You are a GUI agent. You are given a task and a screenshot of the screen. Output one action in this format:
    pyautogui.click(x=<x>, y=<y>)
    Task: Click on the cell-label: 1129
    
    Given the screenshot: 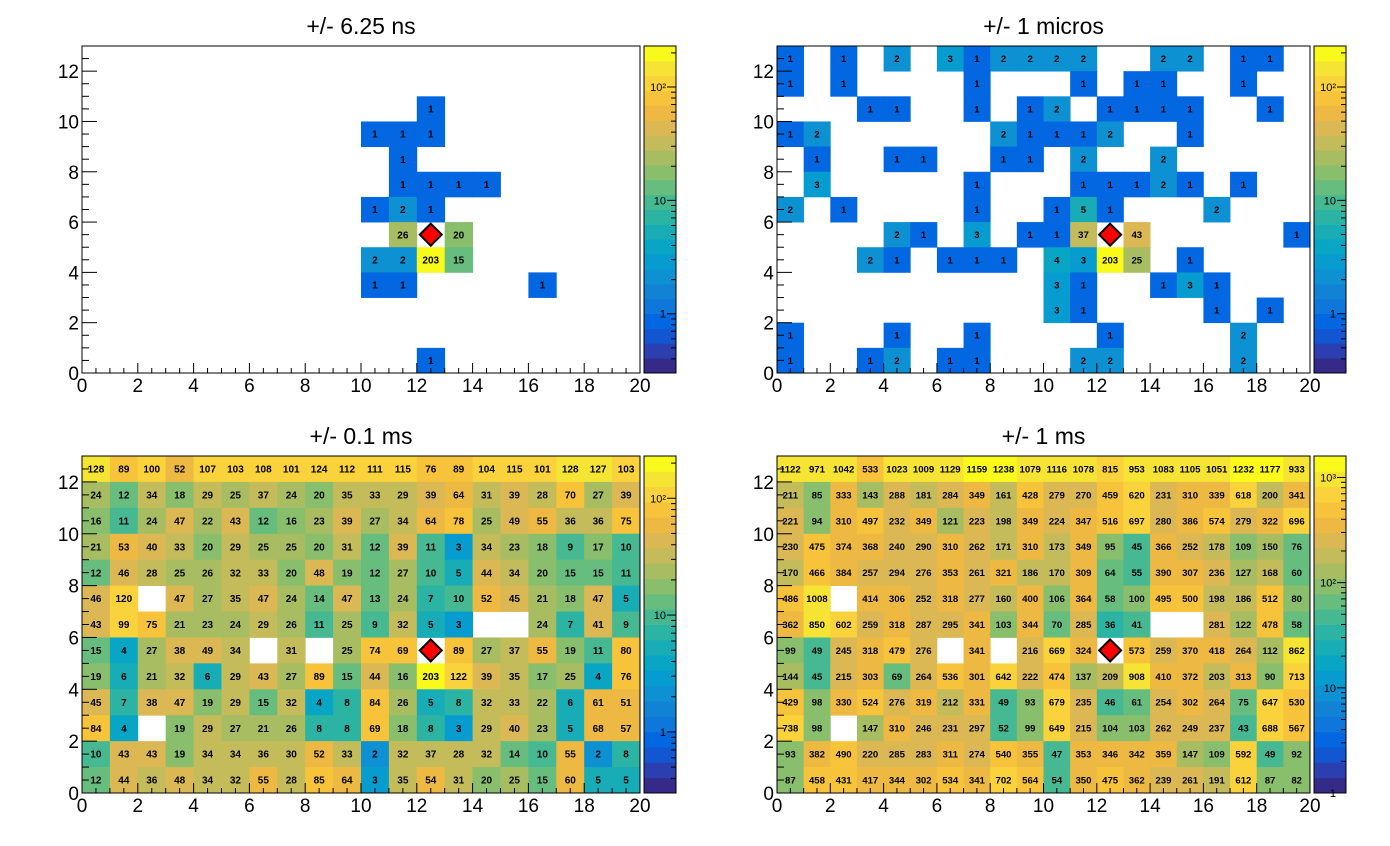 What is the action you would take?
    pyautogui.click(x=950, y=469)
    